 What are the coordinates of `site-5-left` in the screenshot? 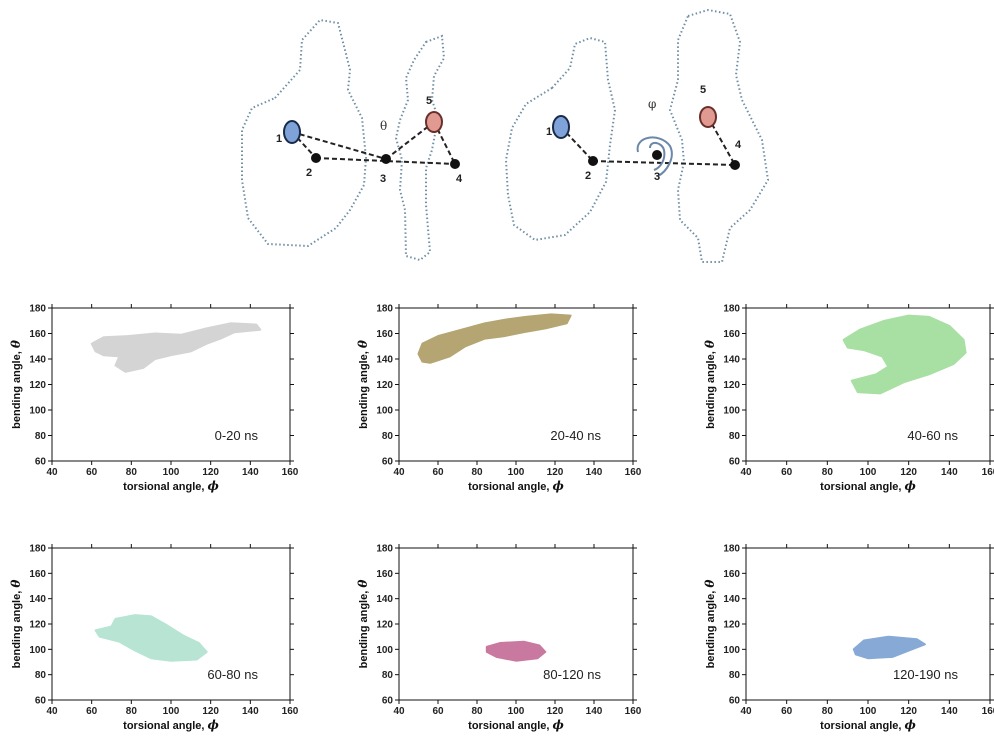 It's located at (434, 122).